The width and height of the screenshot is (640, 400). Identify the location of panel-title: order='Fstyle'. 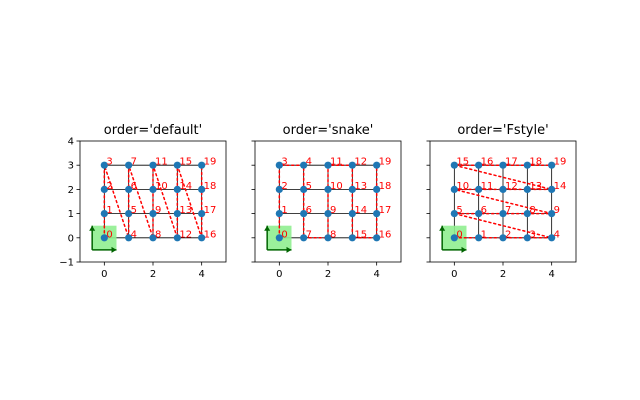
(502, 130).